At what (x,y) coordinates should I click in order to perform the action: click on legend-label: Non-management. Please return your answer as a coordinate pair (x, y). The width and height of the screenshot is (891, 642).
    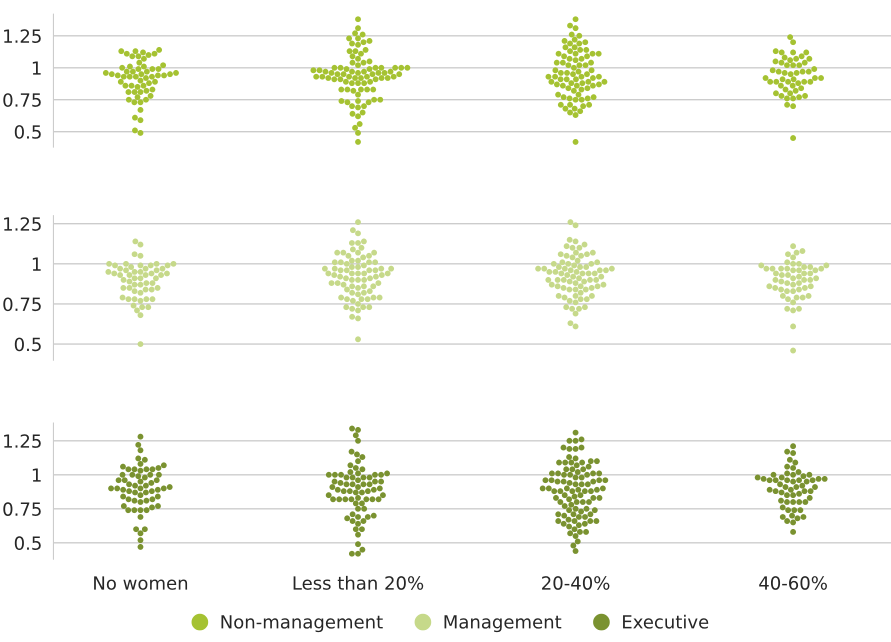
    Looking at the image, I should click on (302, 623).